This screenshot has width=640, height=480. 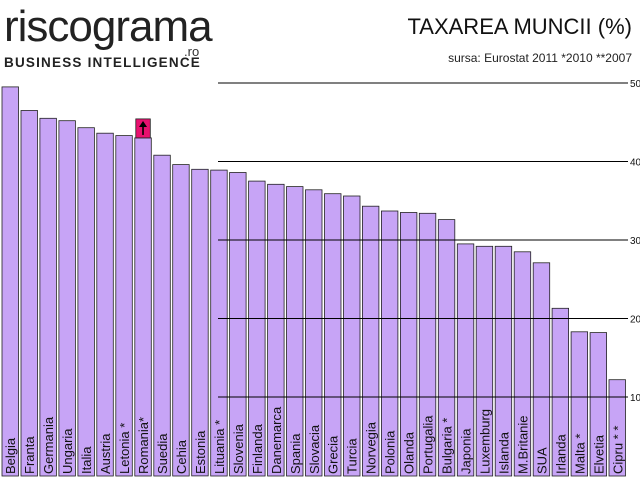 I want to click on category-label: Portugalia, so click(x=428, y=444).